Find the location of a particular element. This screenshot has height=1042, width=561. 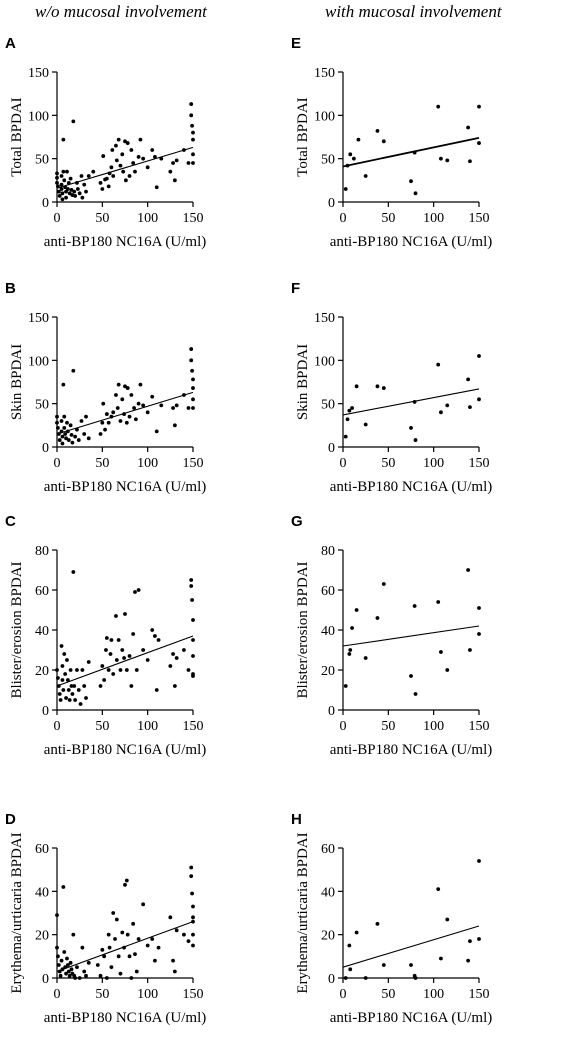

x-tick-label-g: 0 is located at coordinates (343, 726).